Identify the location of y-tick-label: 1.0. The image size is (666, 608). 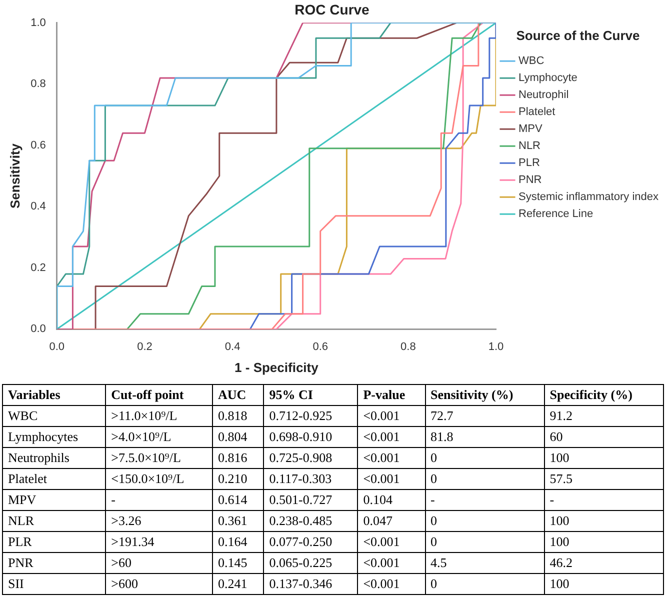
(38, 22).